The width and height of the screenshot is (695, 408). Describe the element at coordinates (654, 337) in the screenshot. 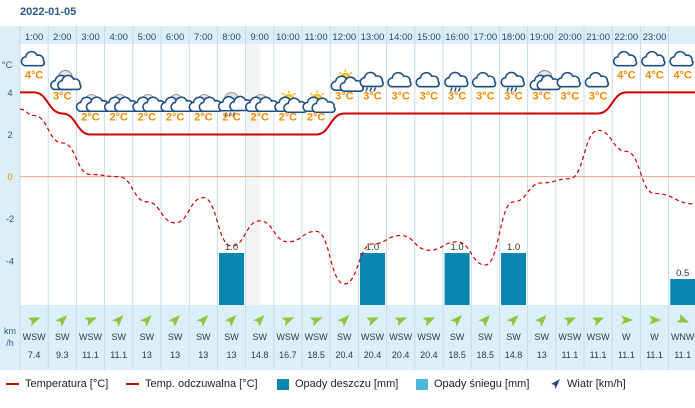

I see `wind-direction-label: W` at that location.